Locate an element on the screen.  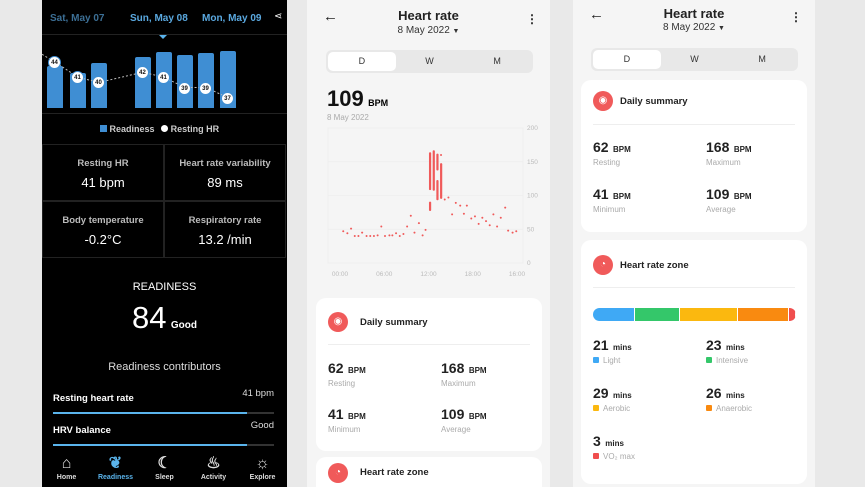
flame-icon: ♨ is located at coordinates (213, 463).